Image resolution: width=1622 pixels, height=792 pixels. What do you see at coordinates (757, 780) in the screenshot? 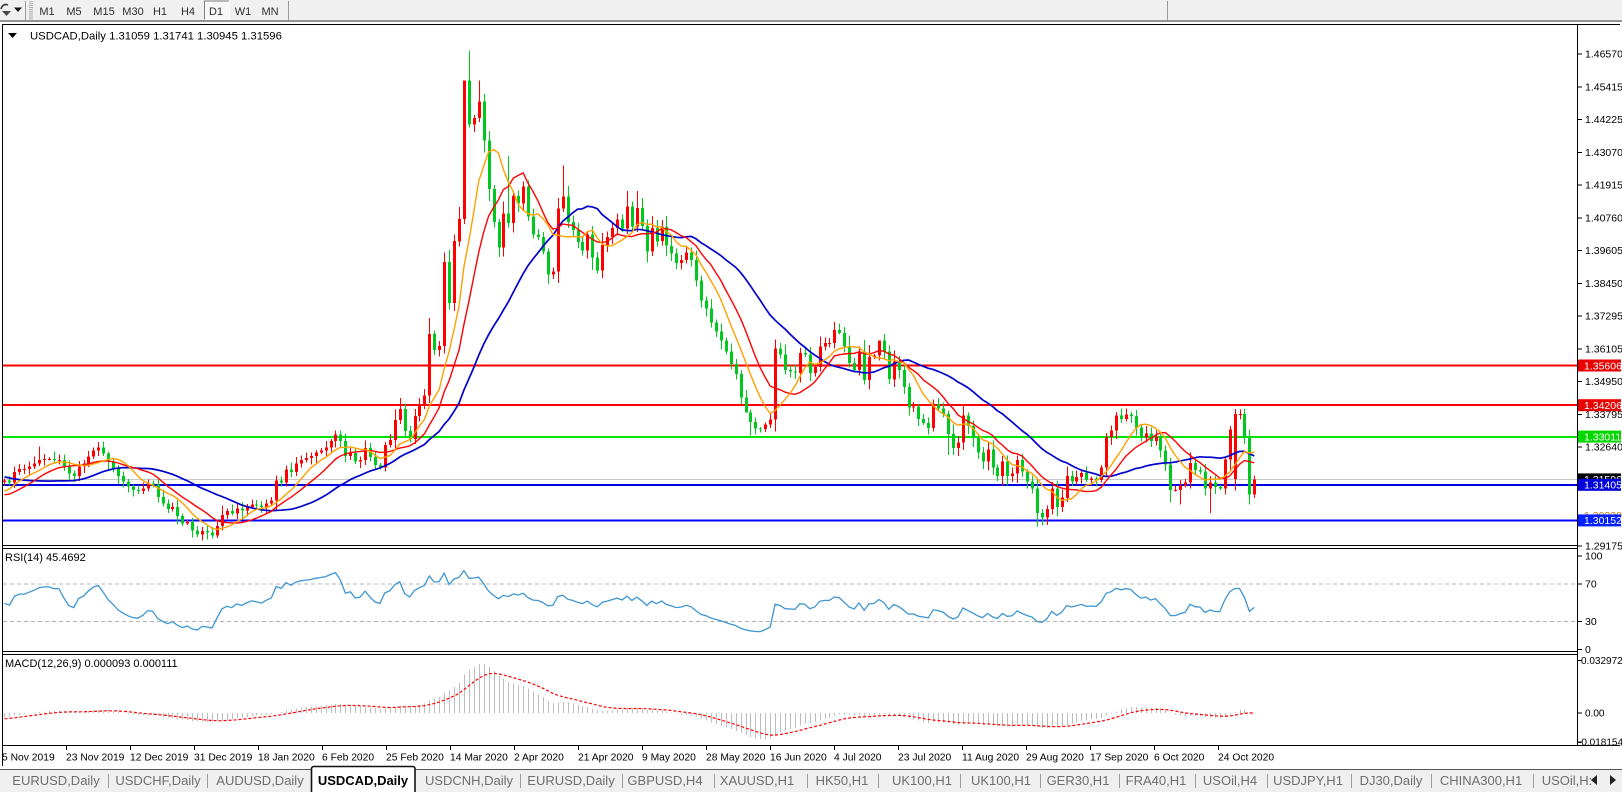
I see `svg-text: XAUUSD,H1` at bounding box center [757, 780].